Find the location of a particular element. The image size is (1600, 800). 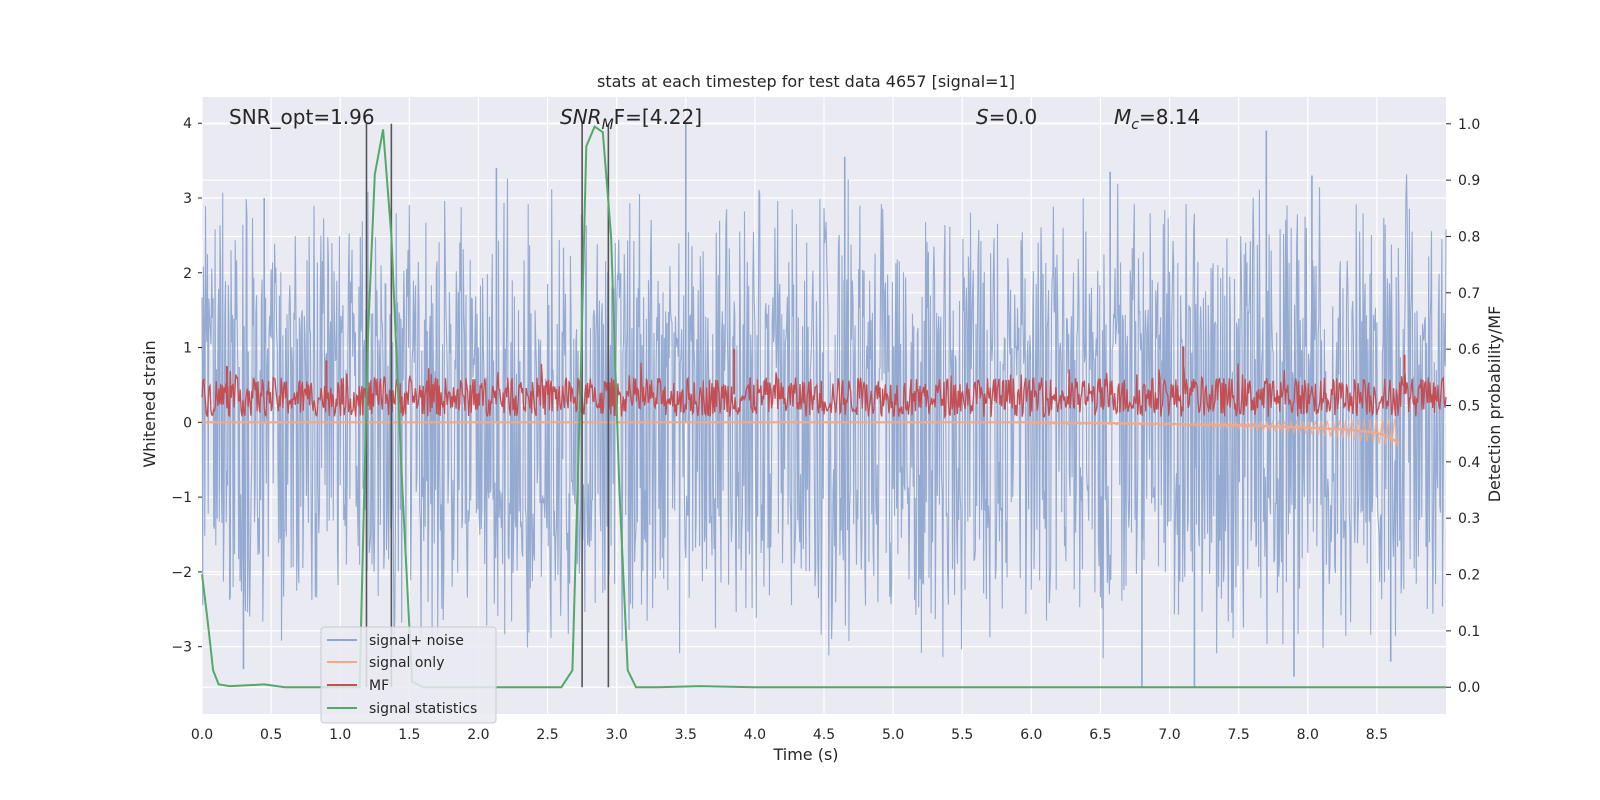

annotation-s: S=0.0 is located at coordinates (1006, 117).